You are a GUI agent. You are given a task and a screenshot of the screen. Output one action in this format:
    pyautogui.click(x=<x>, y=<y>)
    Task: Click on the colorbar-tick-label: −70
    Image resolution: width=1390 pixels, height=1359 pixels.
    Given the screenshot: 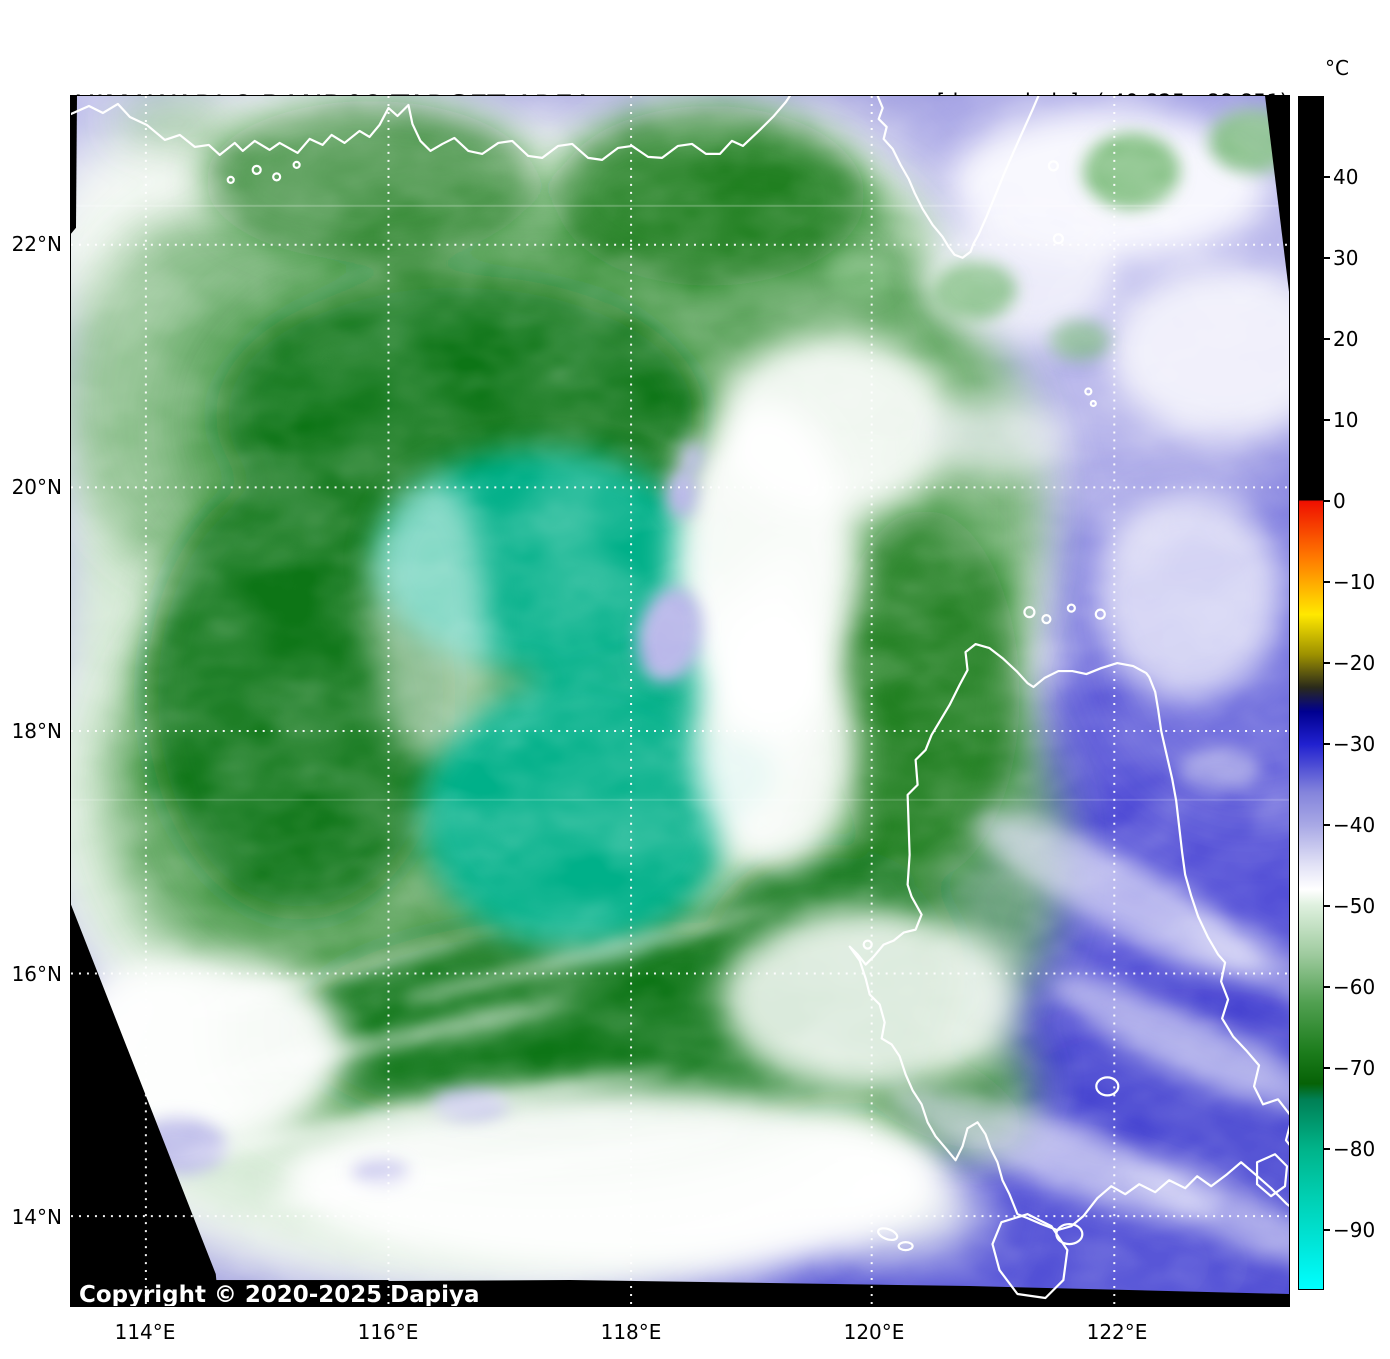 What is the action you would take?
    pyautogui.click(x=1354, y=1068)
    